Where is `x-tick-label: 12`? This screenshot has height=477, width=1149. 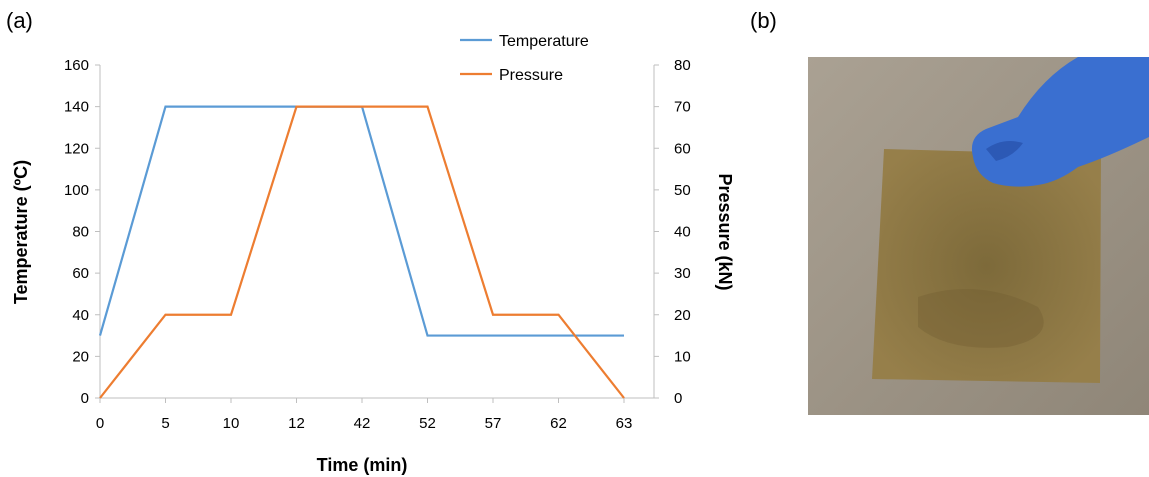
x-tick-label: 12 is located at coordinates (296, 423).